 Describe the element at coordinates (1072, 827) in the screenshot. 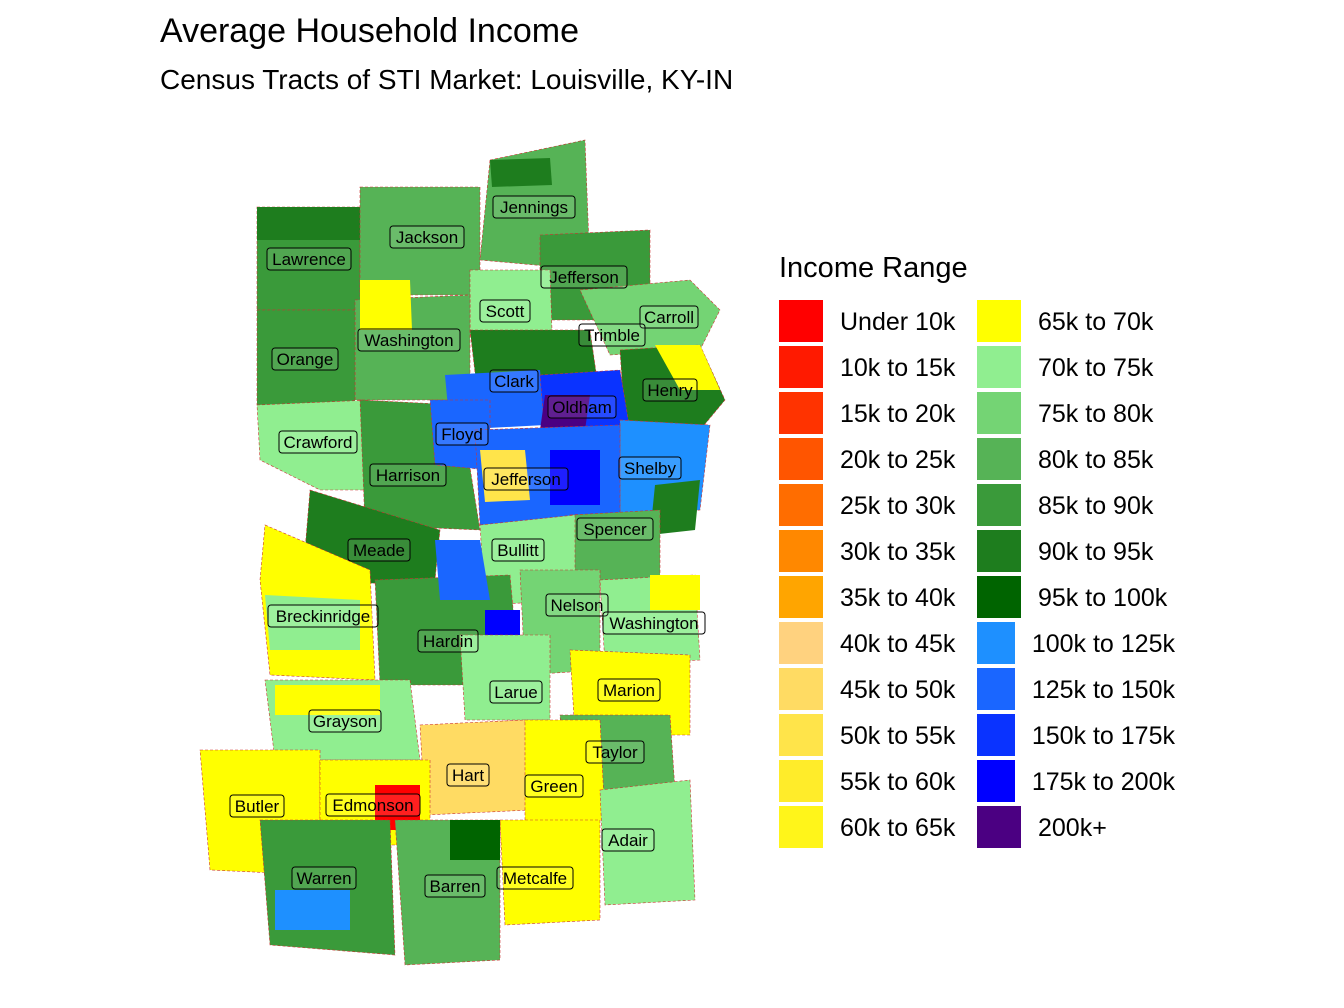

I see `legend-label: 200k+` at that location.